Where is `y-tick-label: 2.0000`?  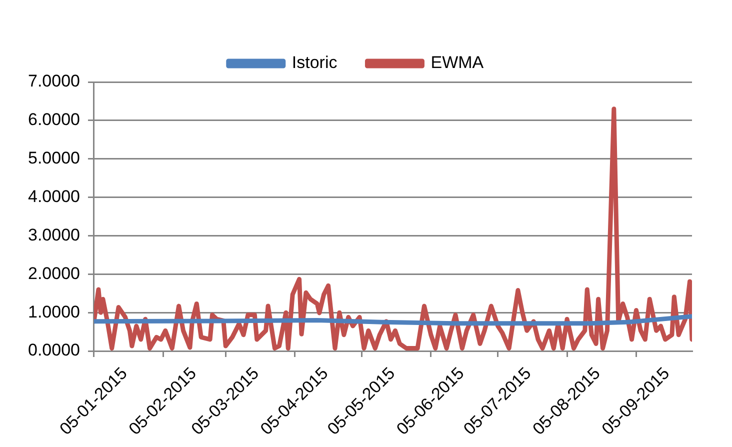 y-tick-label: 2.0000 is located at coordinates (54, 273).